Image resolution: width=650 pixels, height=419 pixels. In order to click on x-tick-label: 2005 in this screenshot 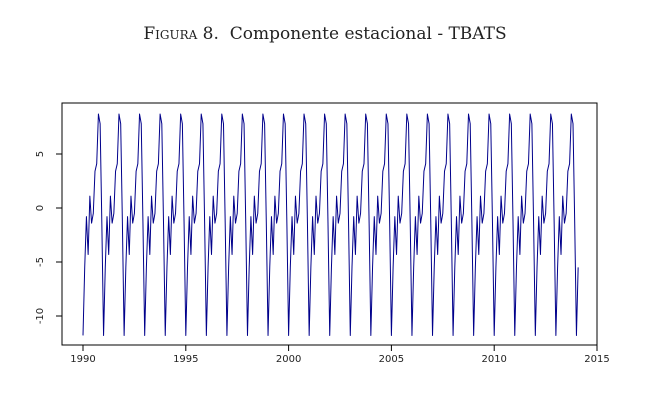, I will do `click(391, 359)`.